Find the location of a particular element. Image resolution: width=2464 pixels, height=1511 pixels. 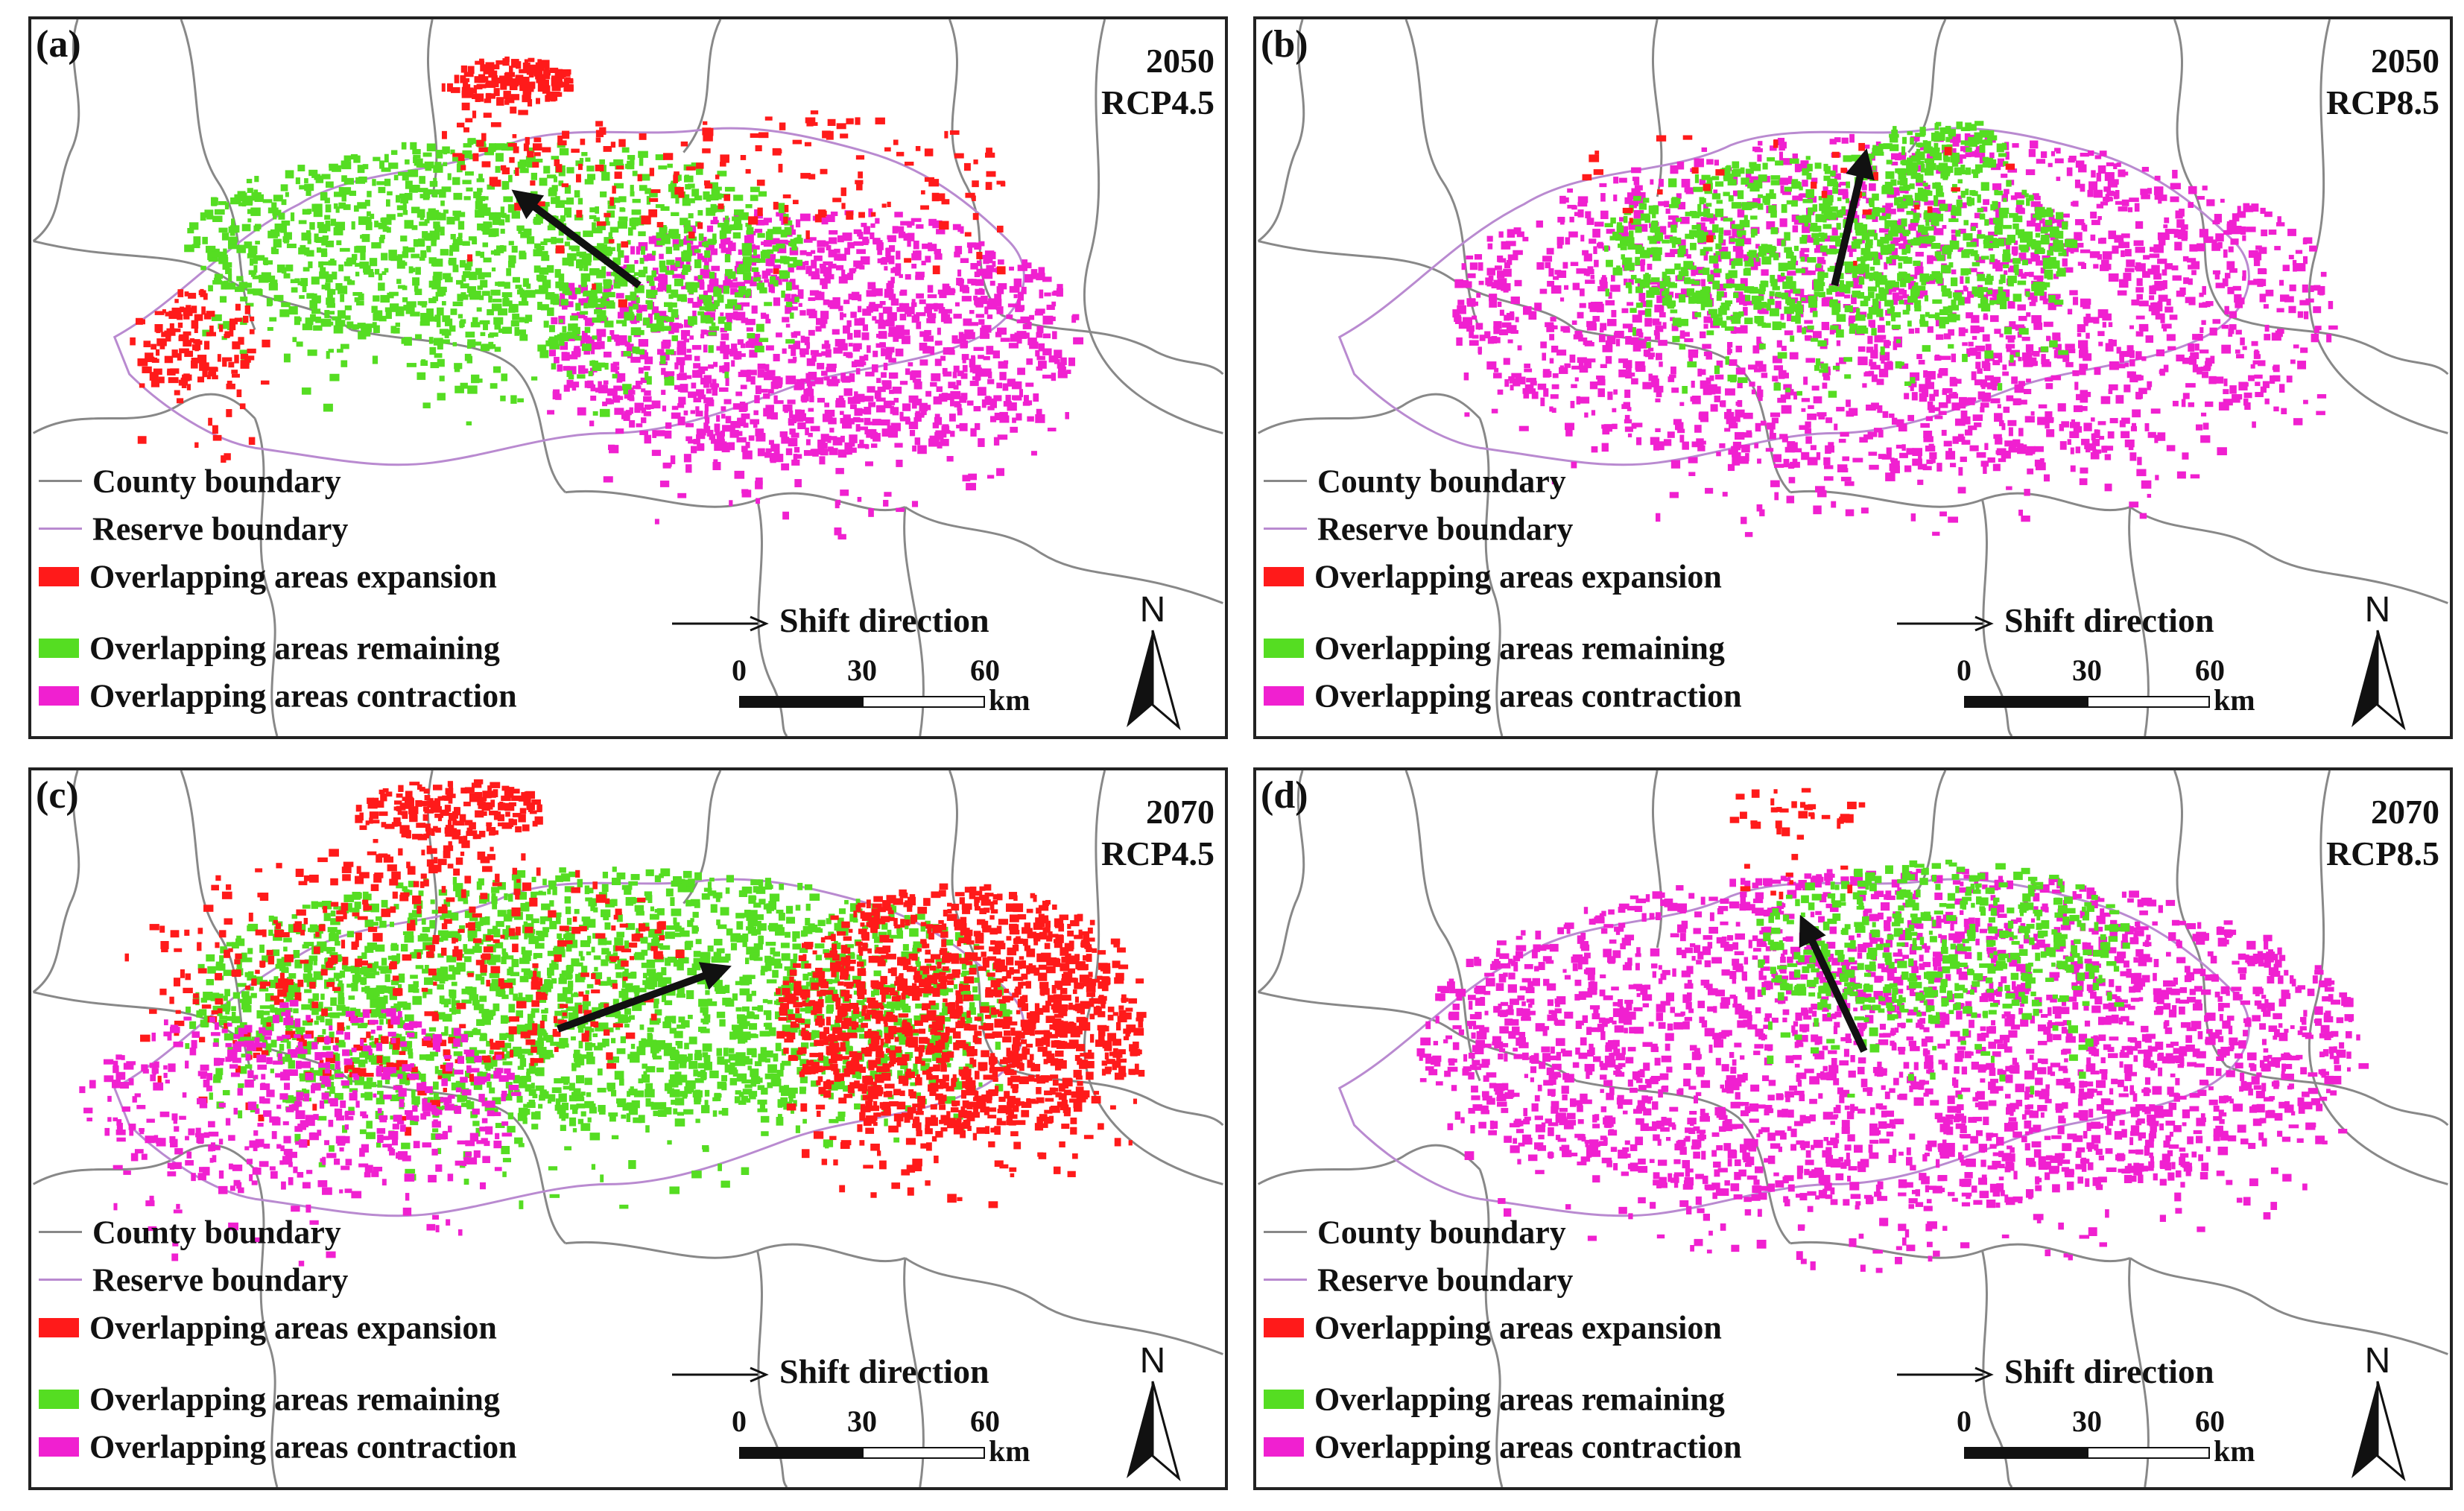

legend-item-reserve-boundary: Reserve boundary is located at coordinates (193, 527).